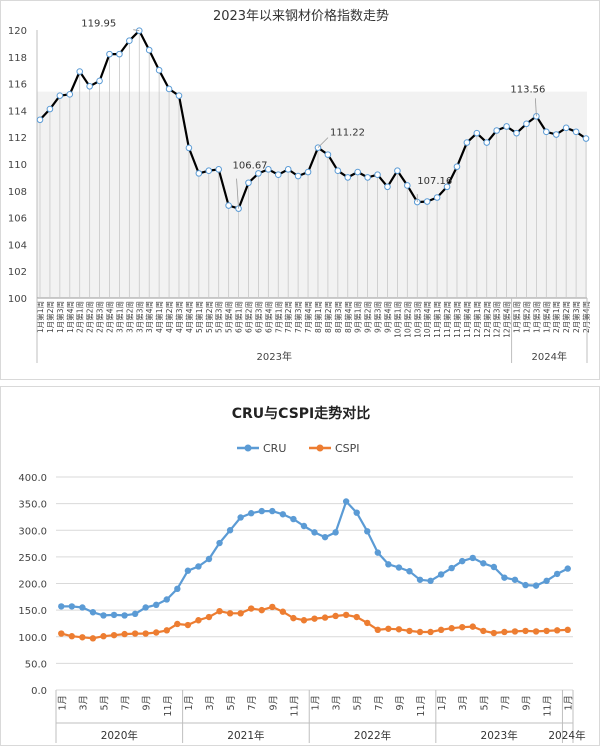 The image size is (600, 747). I want to click on legend-swatch-marker, so click(320, 448).